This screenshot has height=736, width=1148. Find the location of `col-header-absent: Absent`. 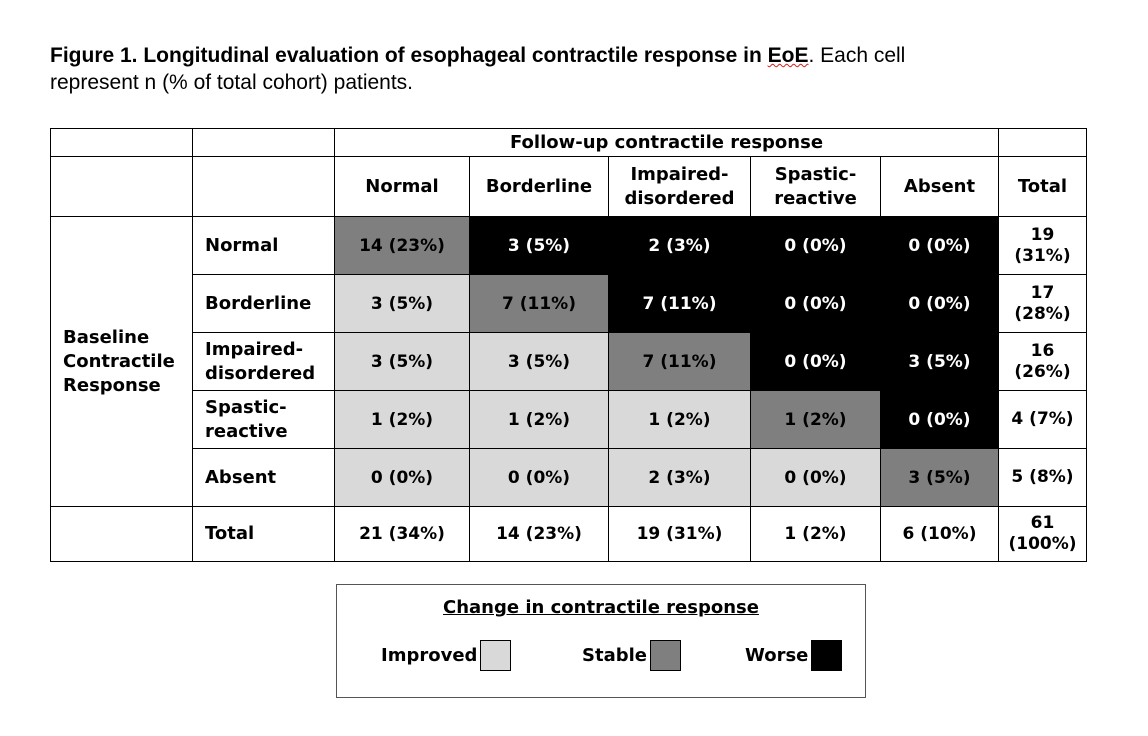

col-header-absent: Absent is located at coordinates (939, 186).